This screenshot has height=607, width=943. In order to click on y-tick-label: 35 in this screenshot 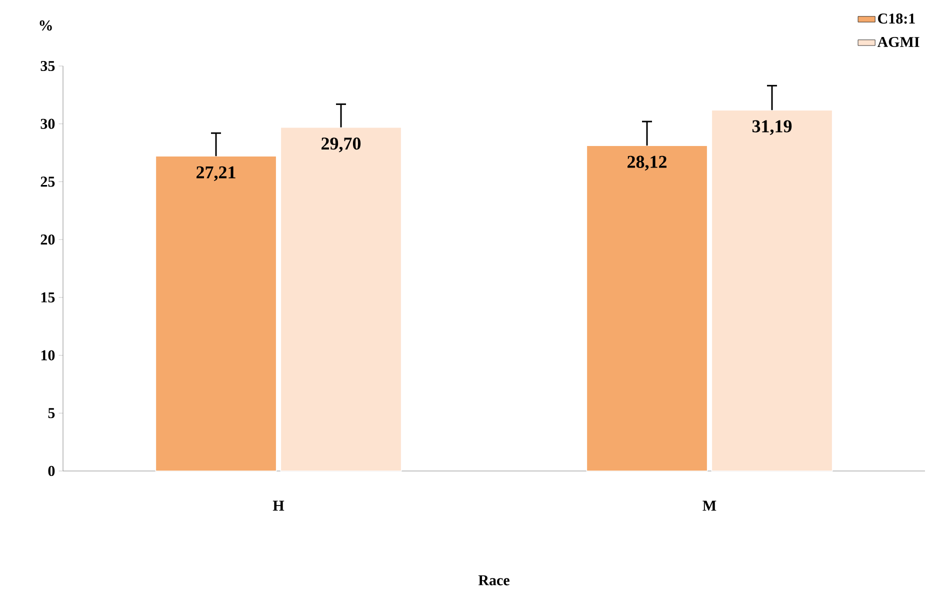, I will do `click(47, 66)`.